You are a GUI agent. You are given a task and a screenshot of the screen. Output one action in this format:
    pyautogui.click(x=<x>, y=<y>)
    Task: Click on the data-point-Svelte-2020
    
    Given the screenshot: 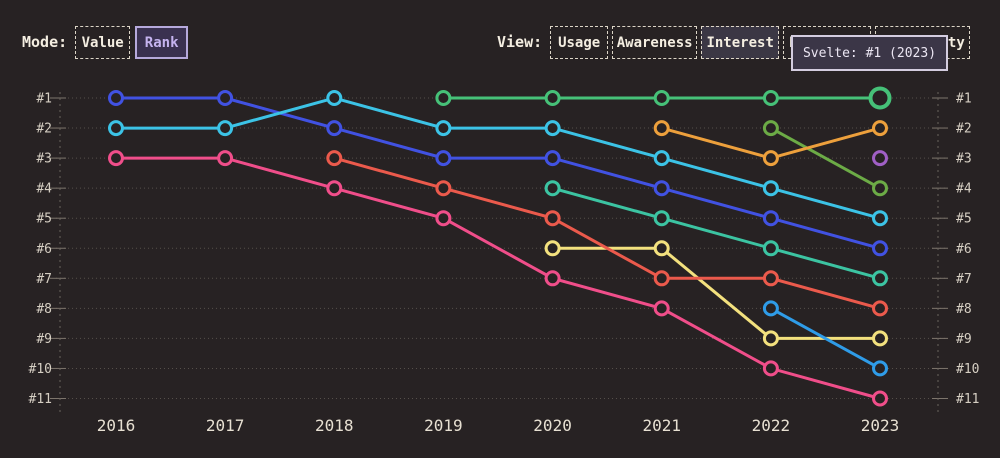 What is the action you would take?
    pyautogui.click(x=552, y=98)
    